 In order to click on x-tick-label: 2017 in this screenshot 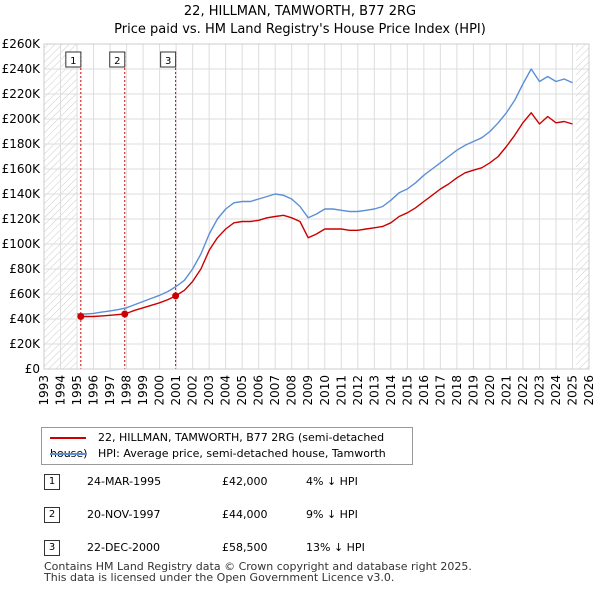, I will do `click(440, 390)`.